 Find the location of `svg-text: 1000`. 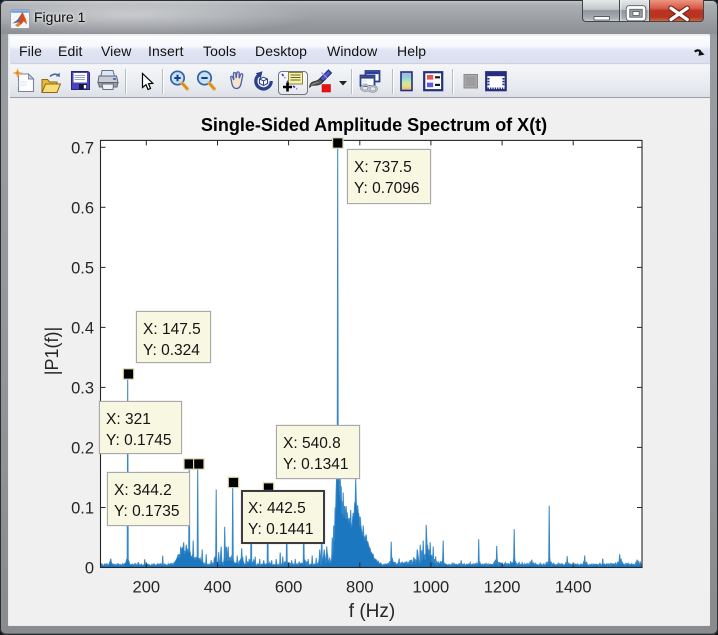

svg-text: 1000 is located at coordinates (431, 588).